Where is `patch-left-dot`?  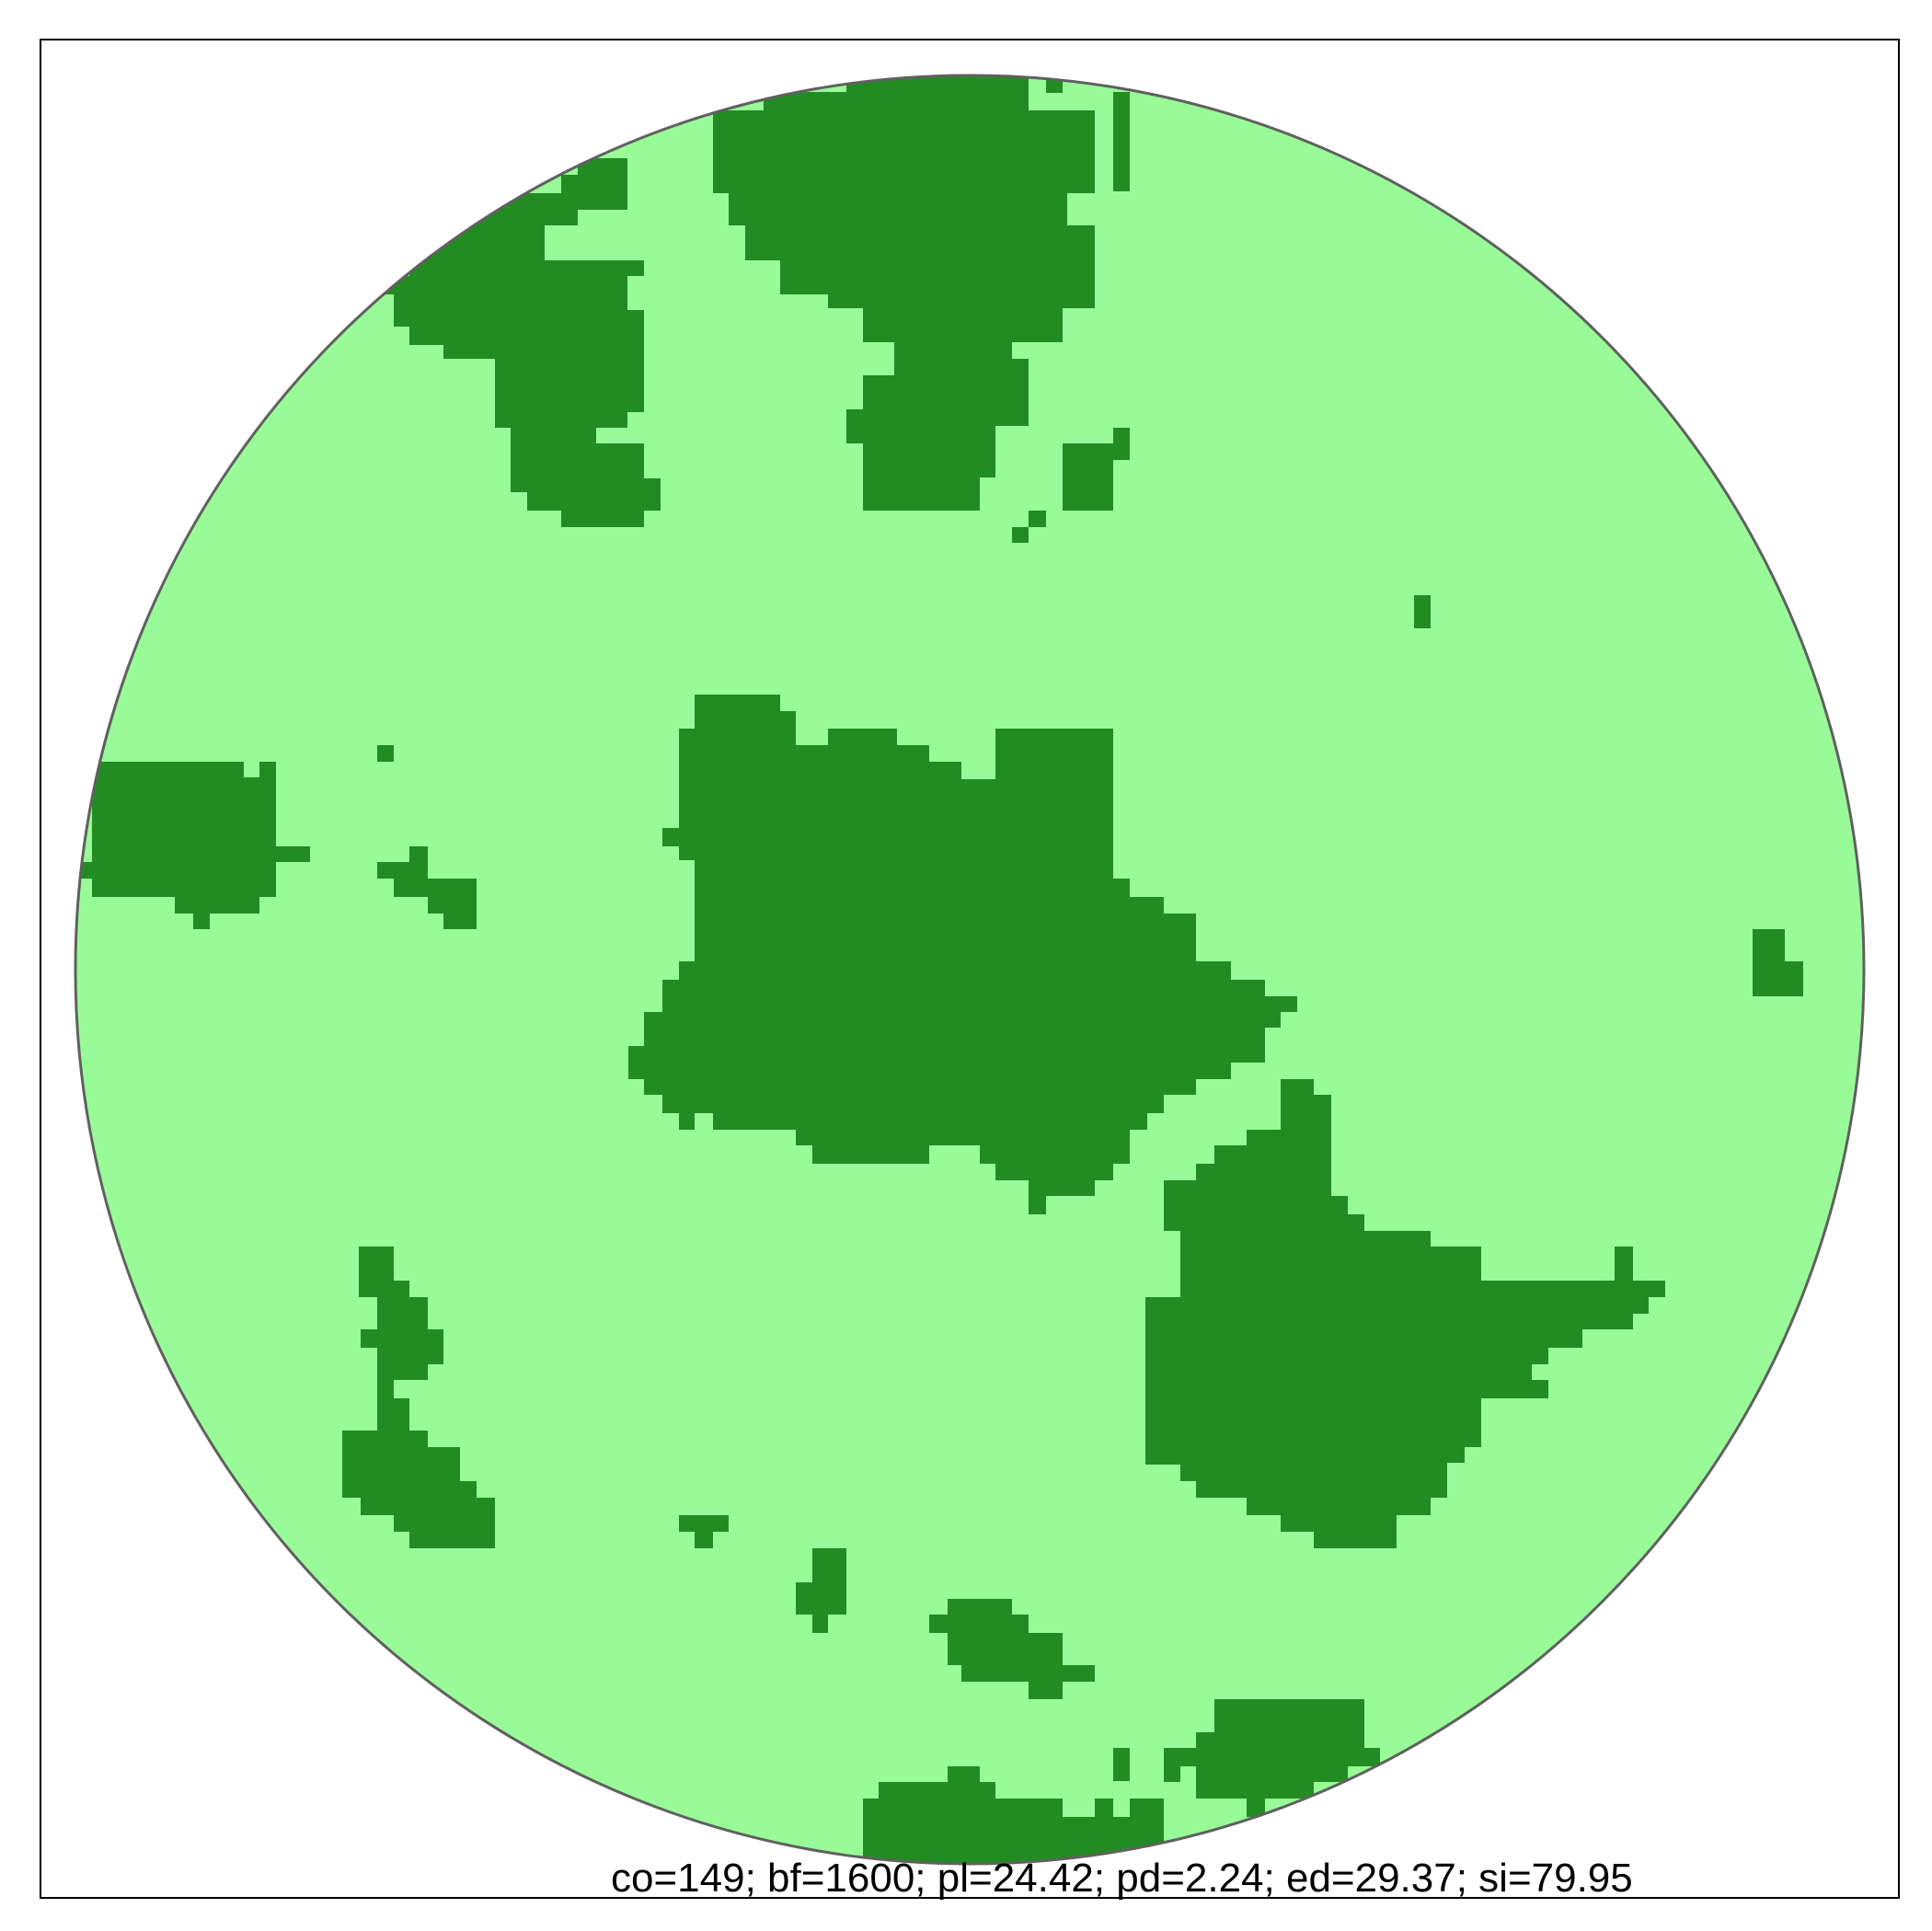 patch-left-dot is located at coordinates (385, 754).